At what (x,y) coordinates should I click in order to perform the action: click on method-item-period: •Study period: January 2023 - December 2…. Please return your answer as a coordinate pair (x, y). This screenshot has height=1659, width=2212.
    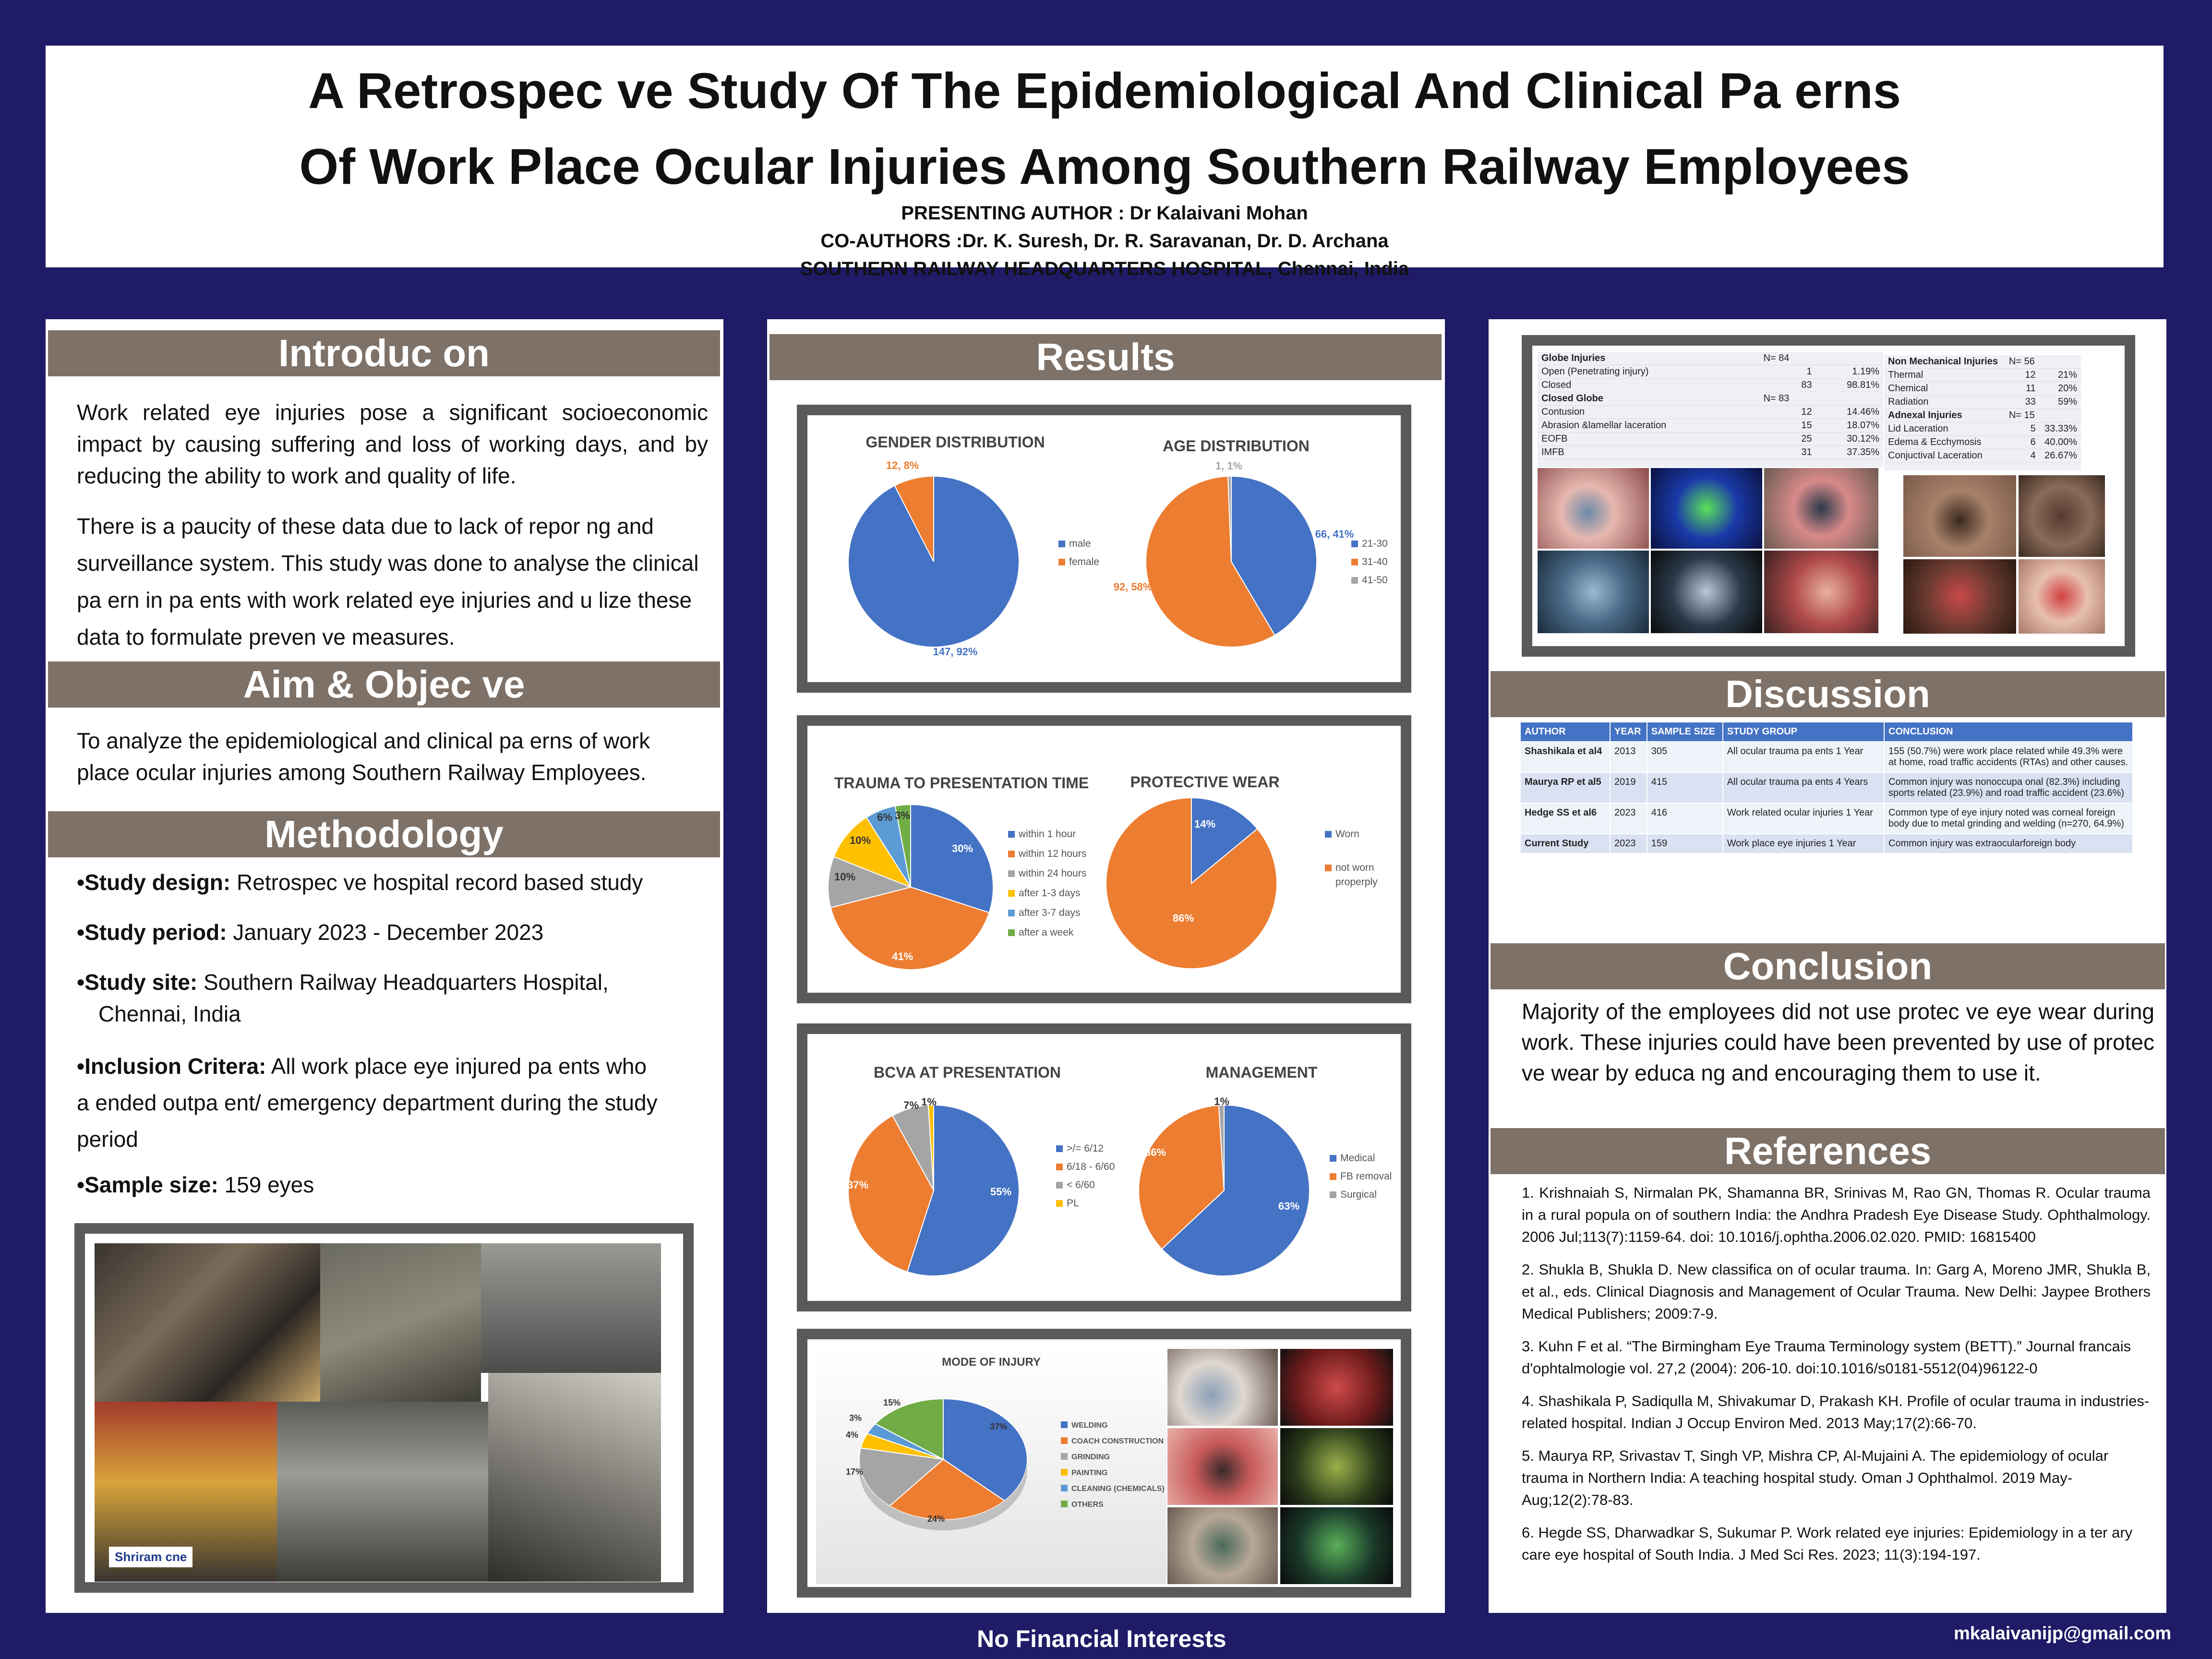
    Looking at the image, I should click on (311, 932).